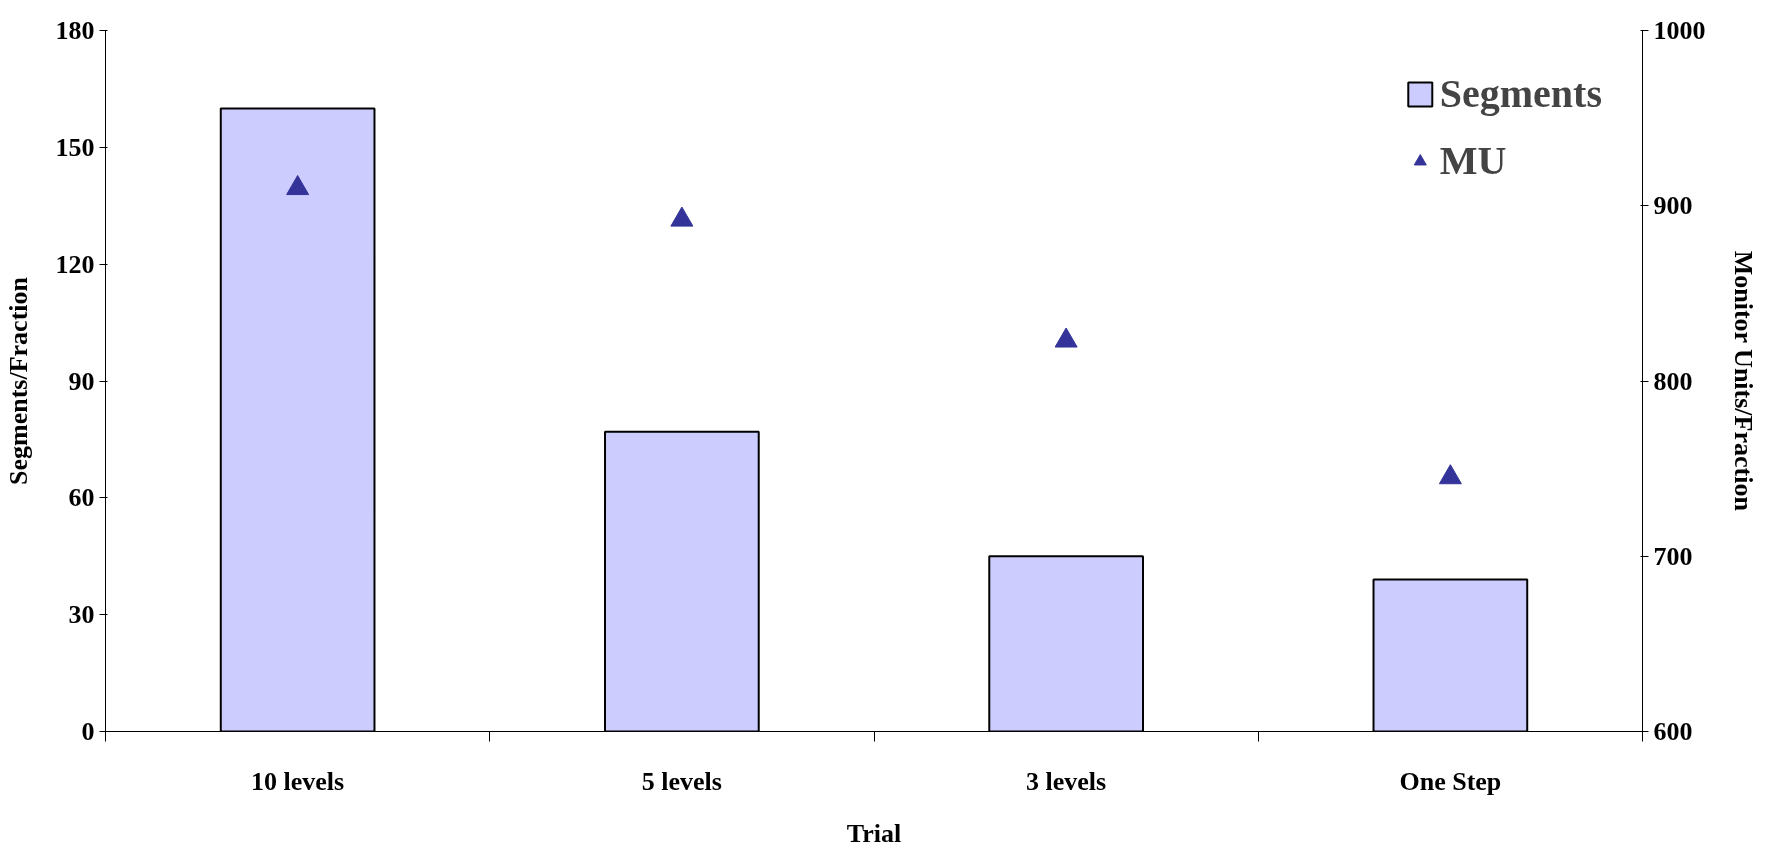 Image resolution: width=1775 pixels, height=862 pixels. Describe the element at coordinates (75, 30) in the screenshot. I see `y-tick-label: 180` at that location.